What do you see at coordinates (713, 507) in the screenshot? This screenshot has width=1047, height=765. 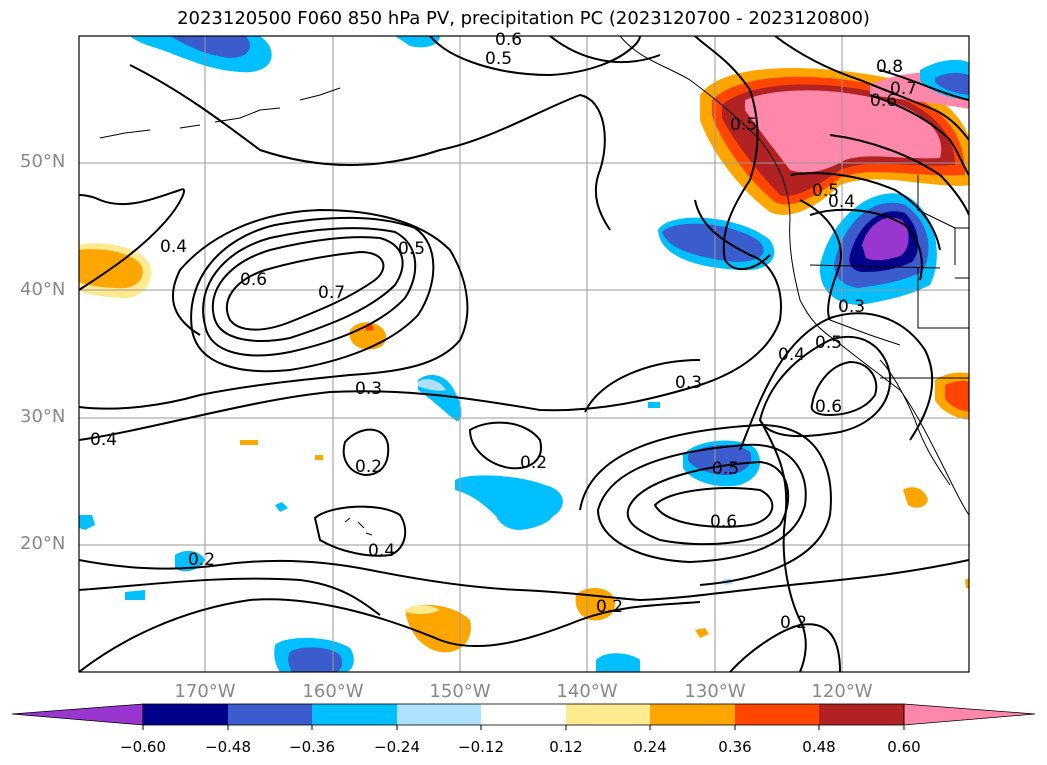 I see `pv-contour-06-south` at bounding box center [713, 507].